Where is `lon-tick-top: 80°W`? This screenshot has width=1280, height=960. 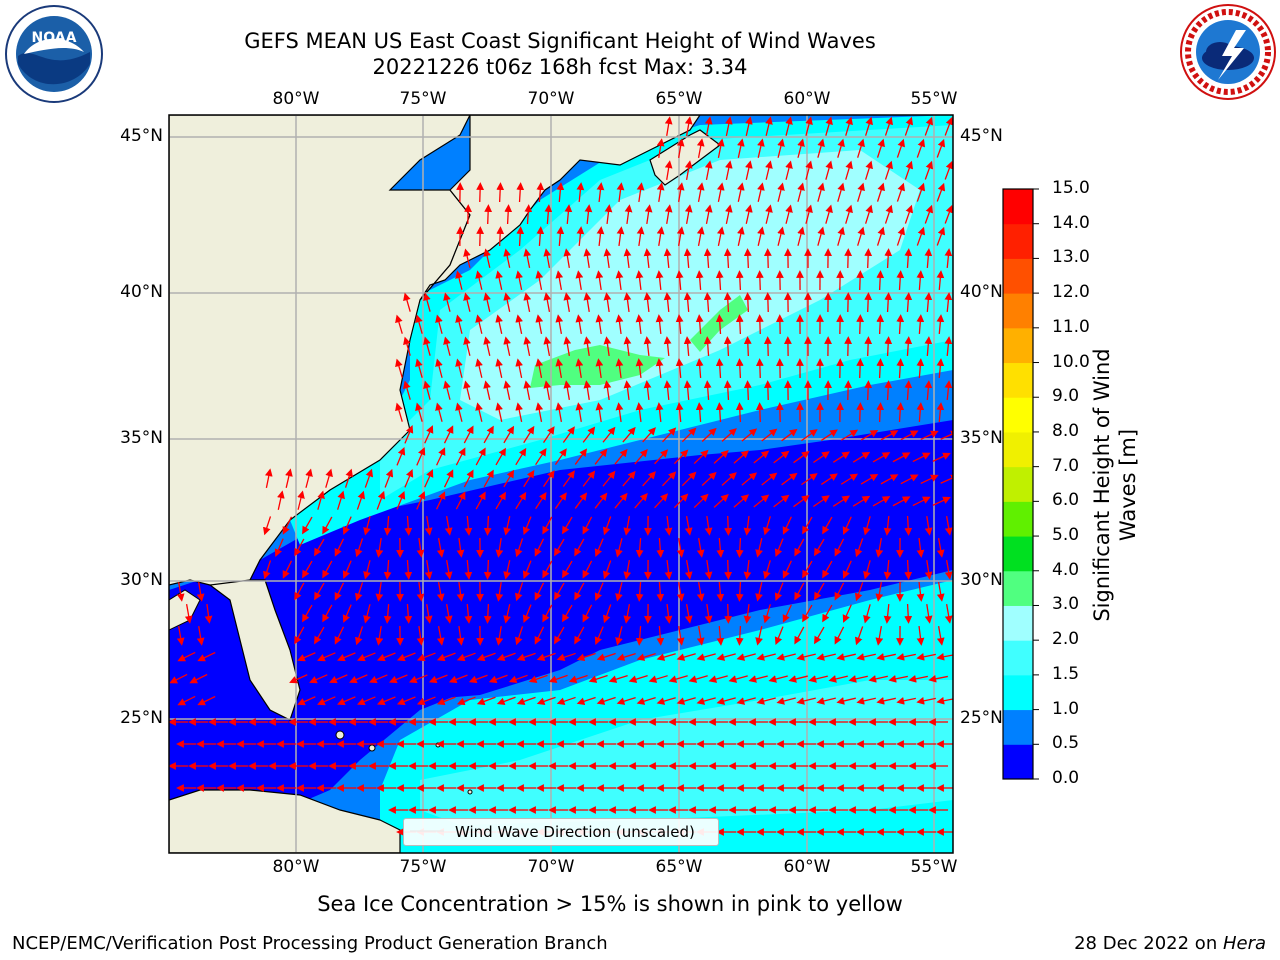 lon-tick-top: 80°W is located at coordinates (296, 99).